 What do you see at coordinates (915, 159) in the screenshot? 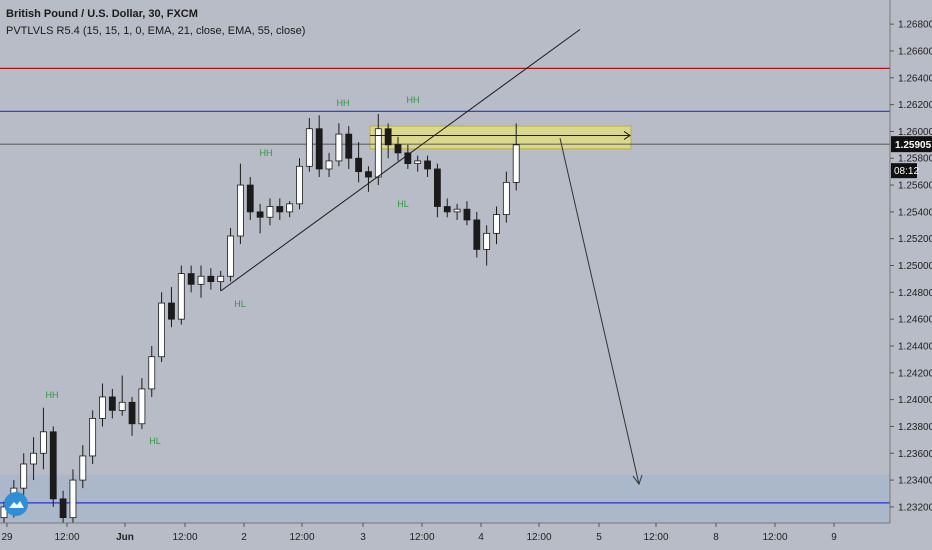
I see `price-tick-label: 1.25800` at bounding box center [915, 159].